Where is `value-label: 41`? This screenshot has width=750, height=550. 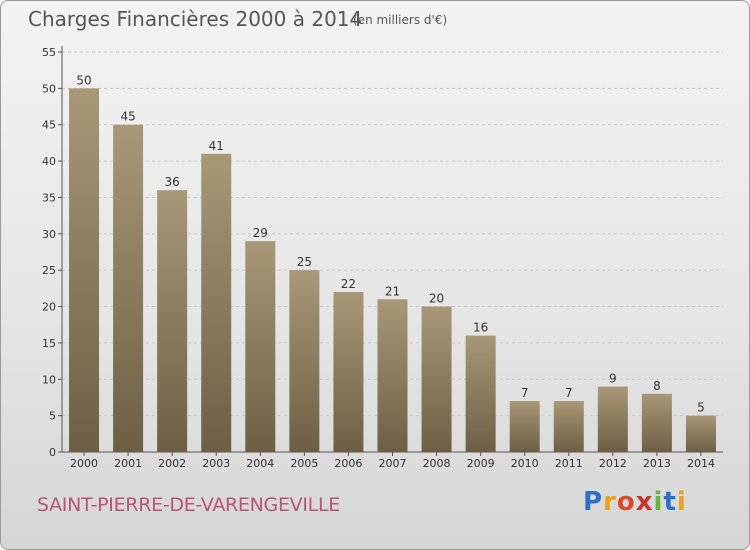 value-label: 41 is located at coordinates (216, 146).